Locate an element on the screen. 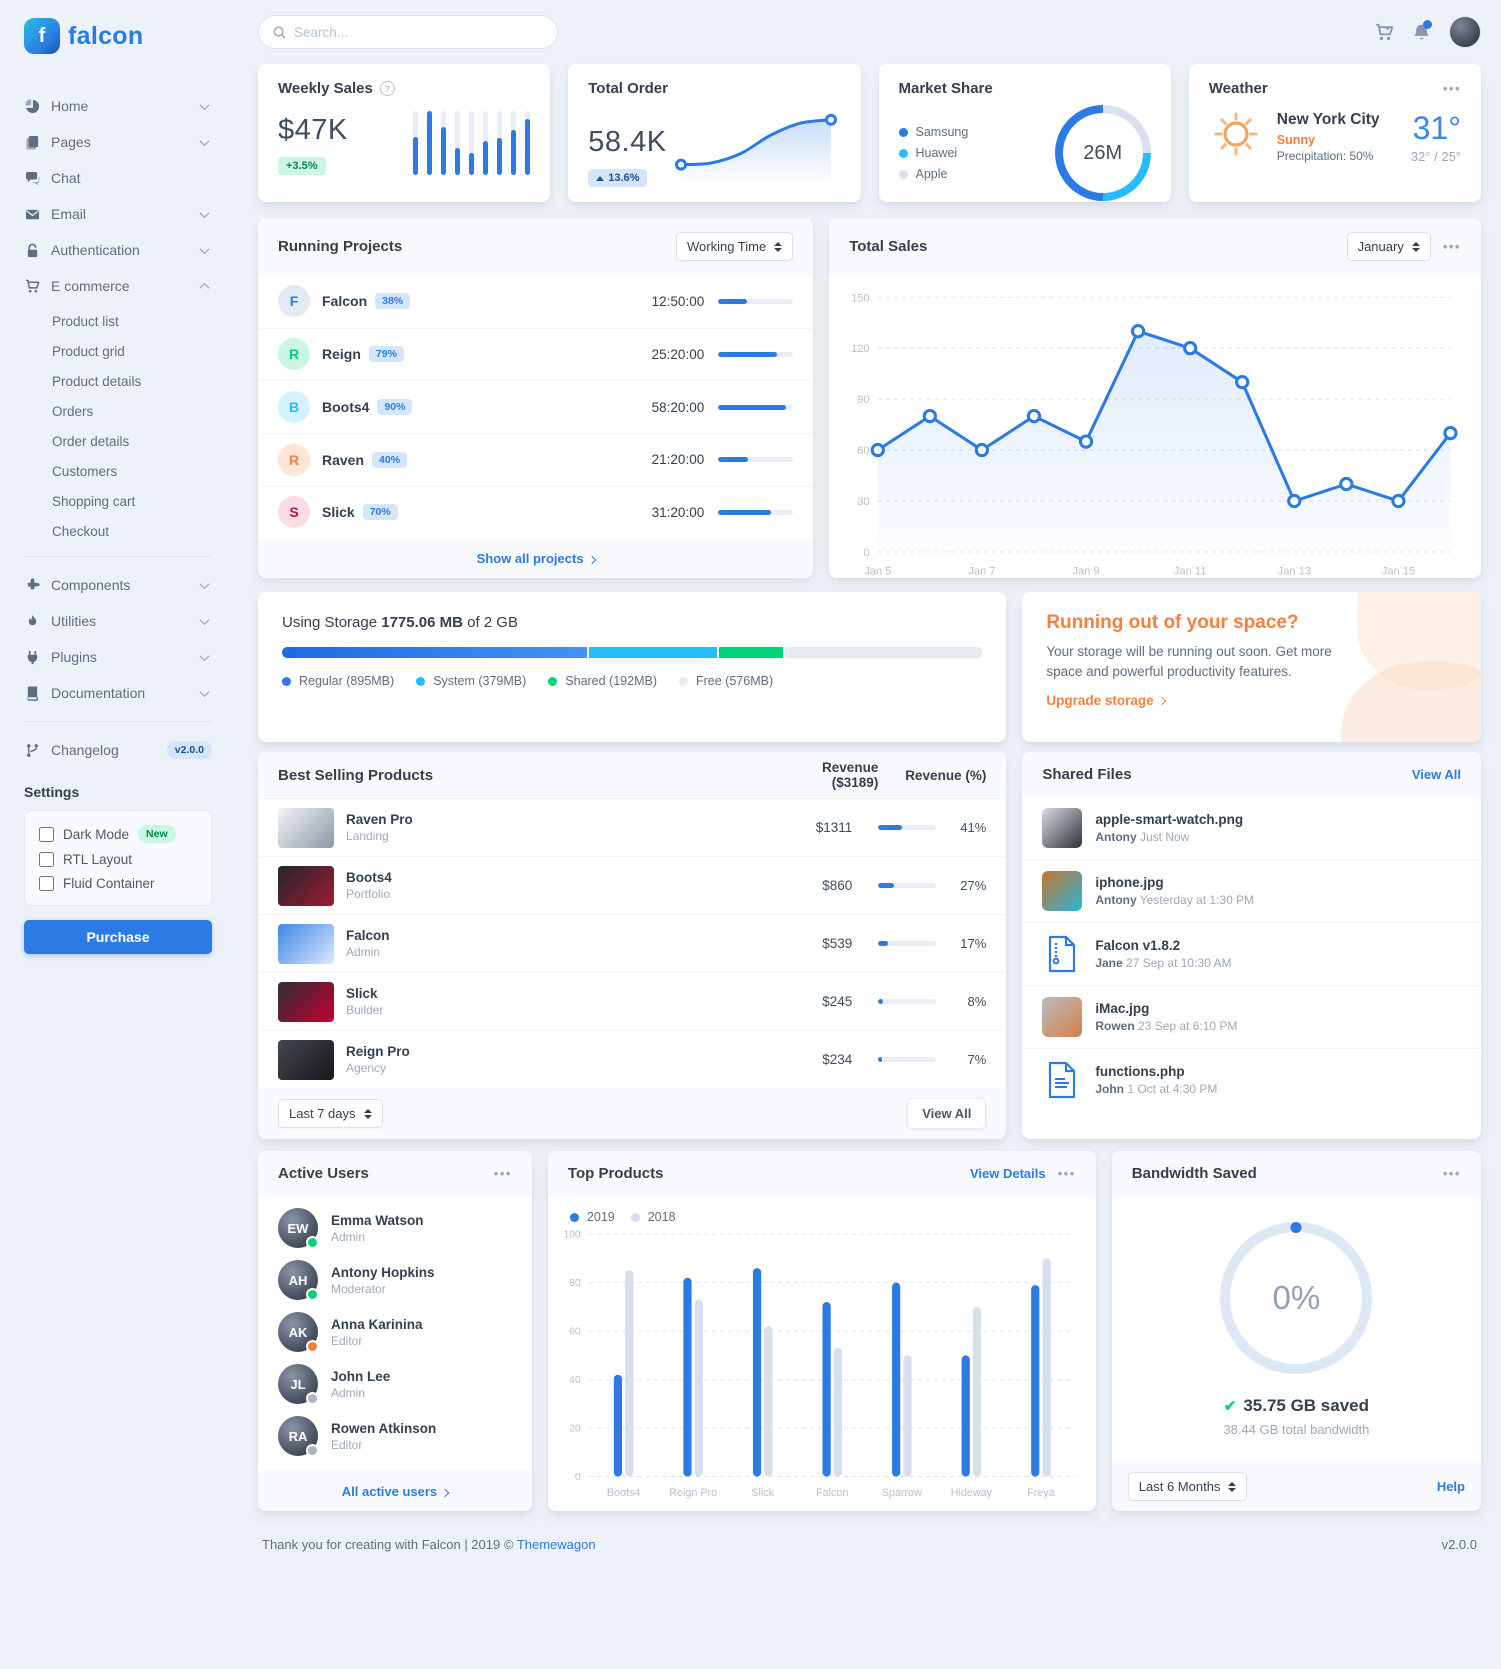 This screenshot has width=1501, height=1669. view-all-button: View All is located at coordinates (947, 1113).